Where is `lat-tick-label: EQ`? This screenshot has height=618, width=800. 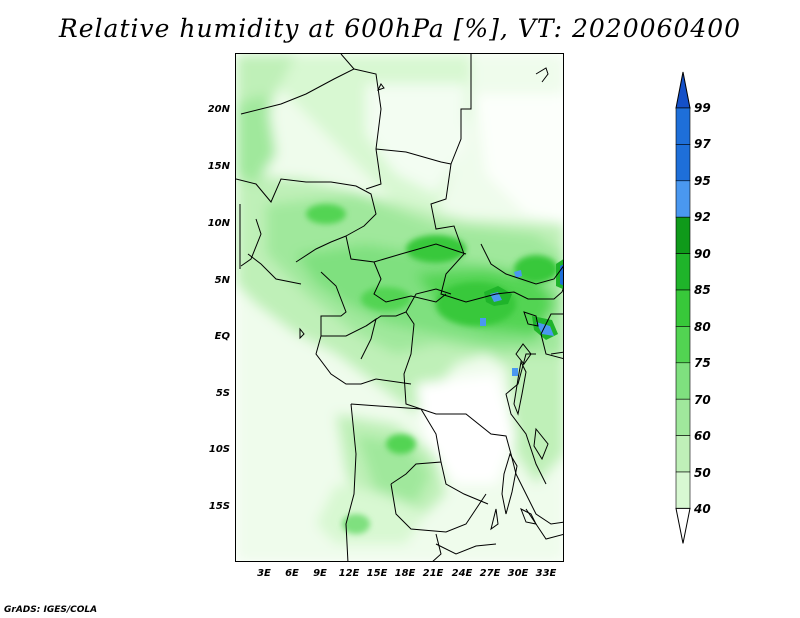 lat-tick-label: EQ is located at coordinates (222, 336).